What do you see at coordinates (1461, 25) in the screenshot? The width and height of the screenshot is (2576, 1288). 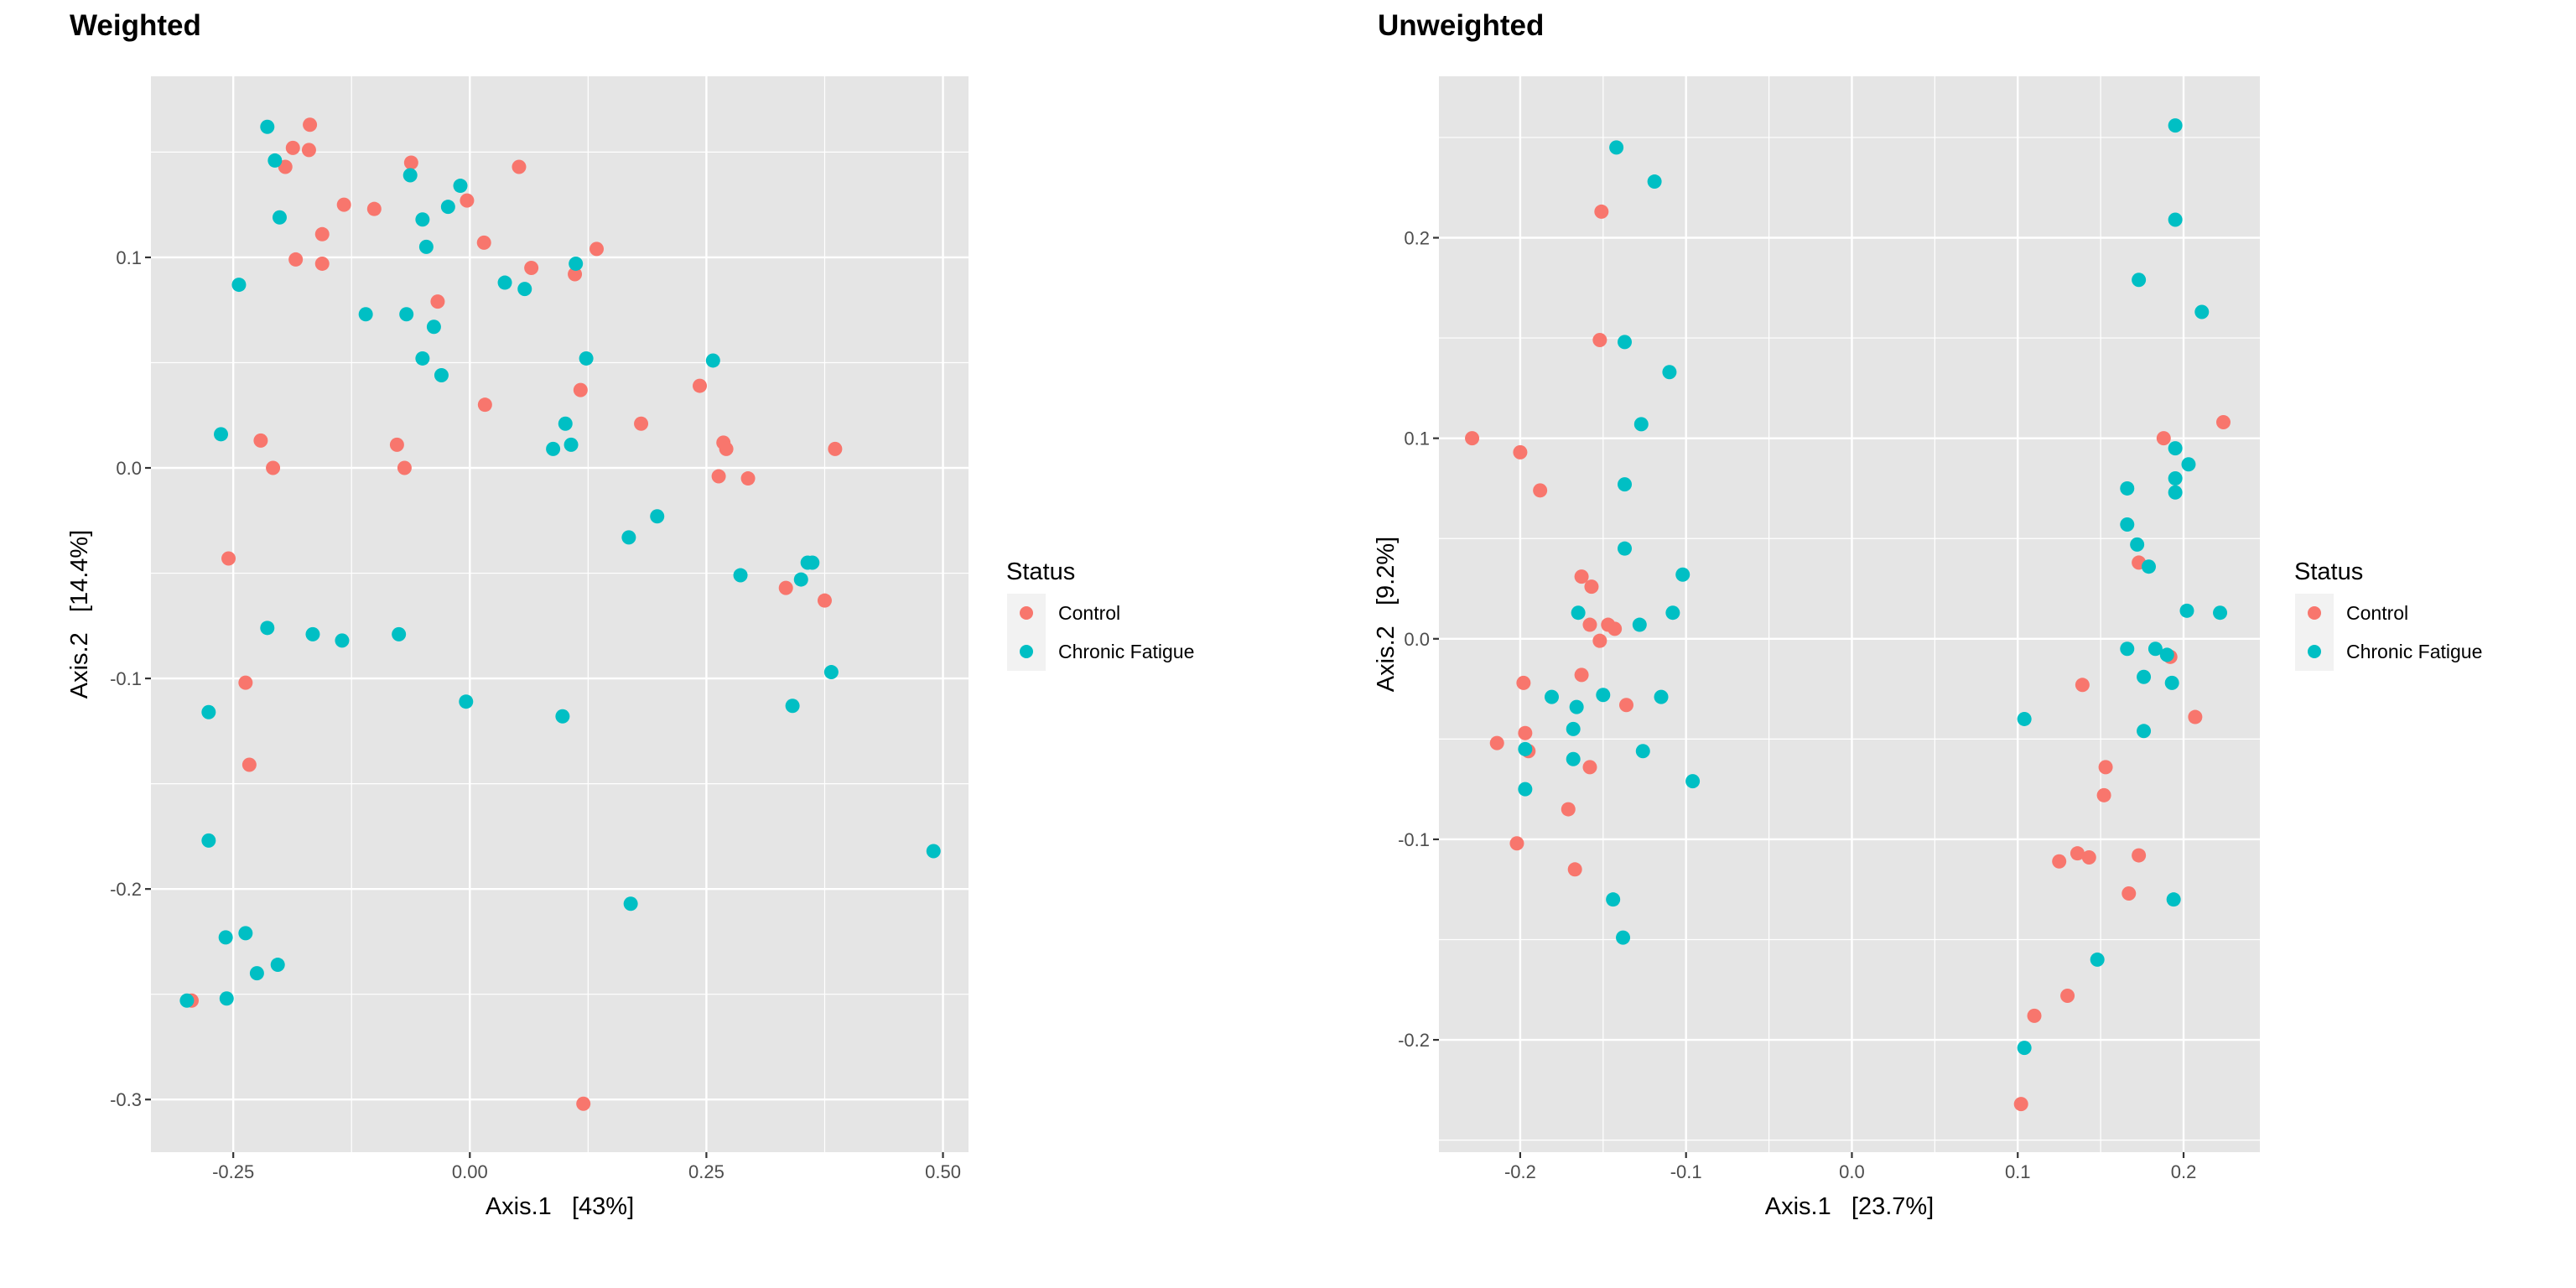 I see `chart-title: Unweighted` at bounding box center [1461, 25].